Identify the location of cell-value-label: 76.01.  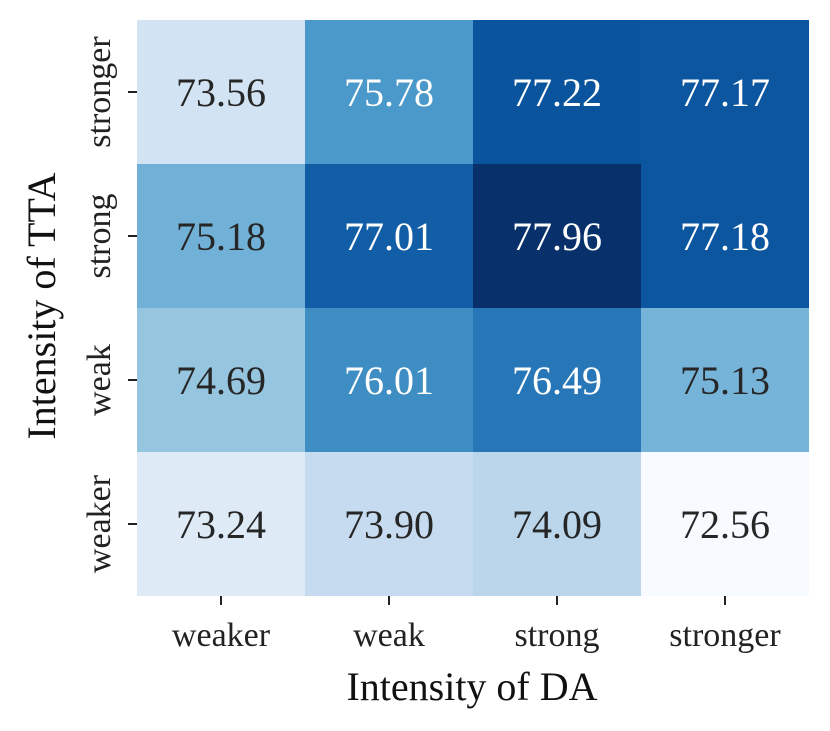
(389, 380).